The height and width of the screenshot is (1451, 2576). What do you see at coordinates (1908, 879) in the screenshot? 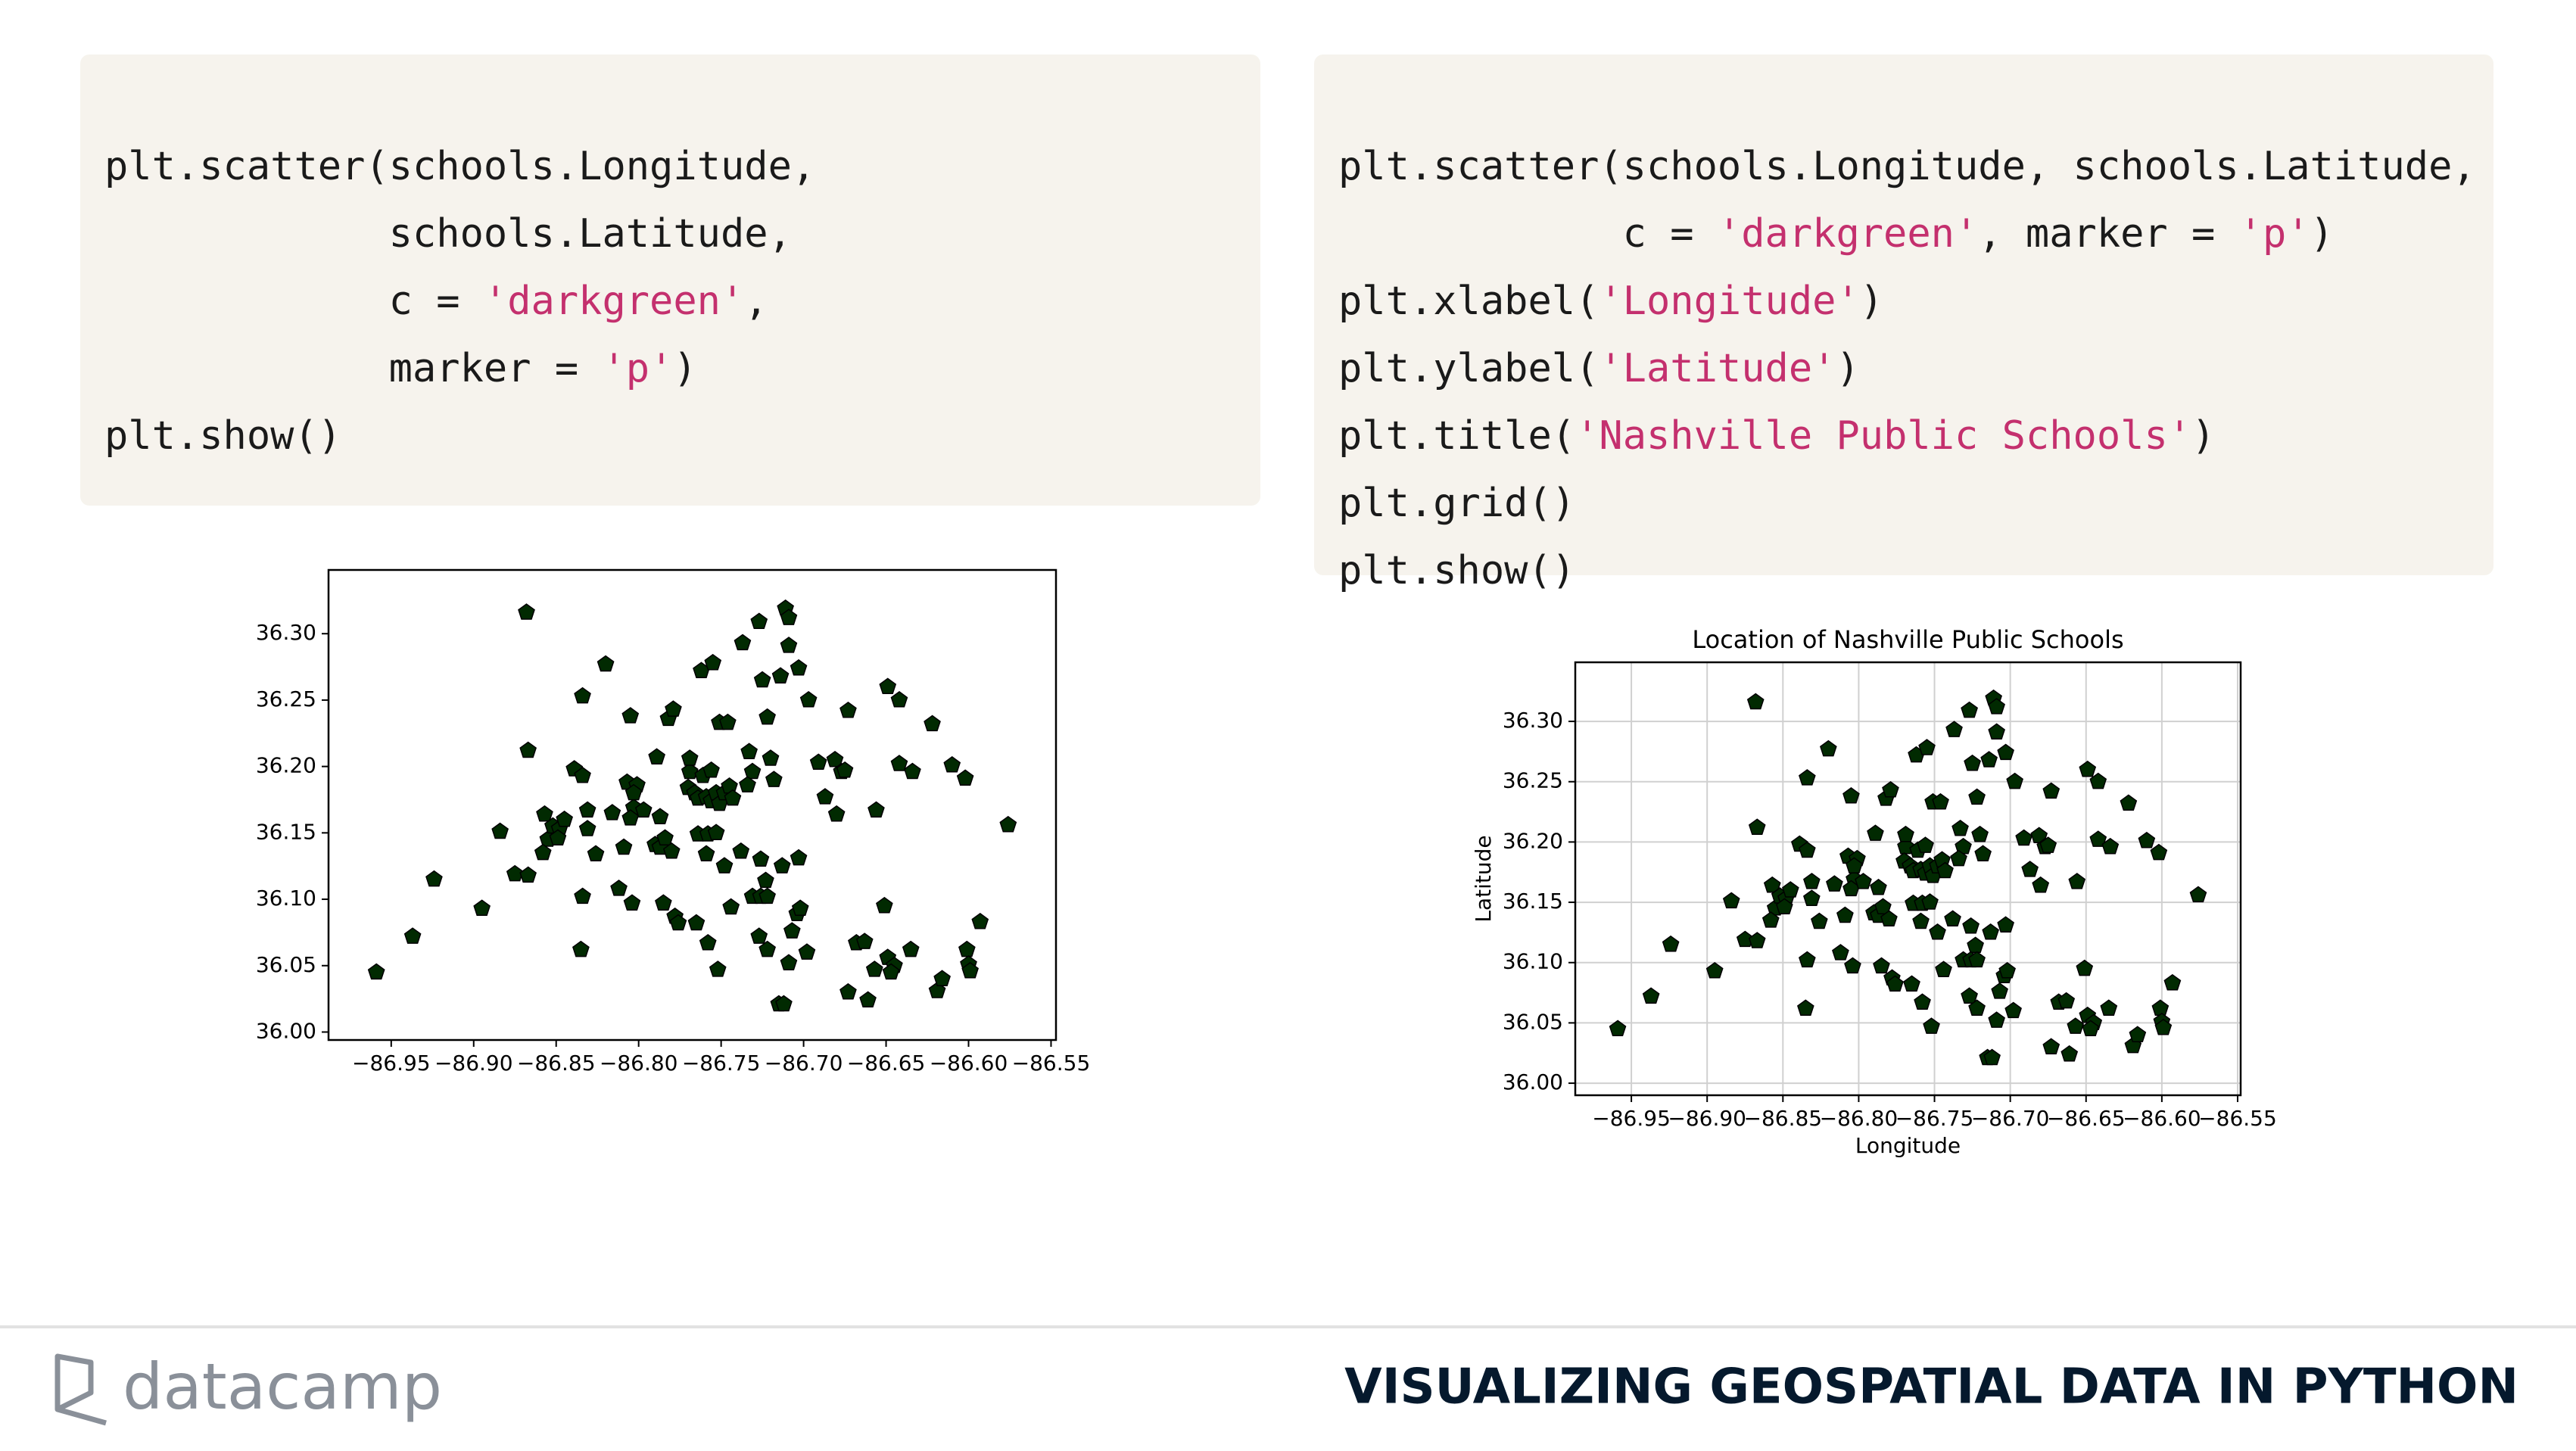
I see `axes-frame` at bounding box center [1908, 879].